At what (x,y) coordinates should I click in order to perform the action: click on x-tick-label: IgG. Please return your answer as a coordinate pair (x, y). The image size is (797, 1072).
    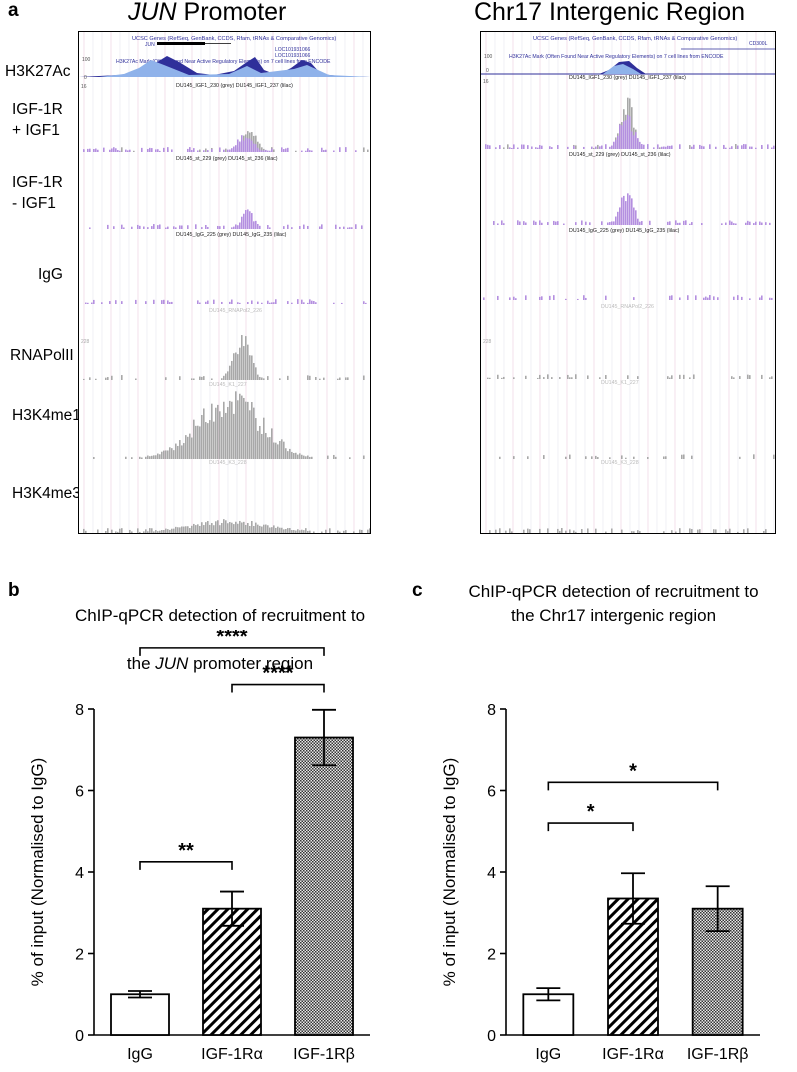
    Looking at the image, I should click on (548, 1054).